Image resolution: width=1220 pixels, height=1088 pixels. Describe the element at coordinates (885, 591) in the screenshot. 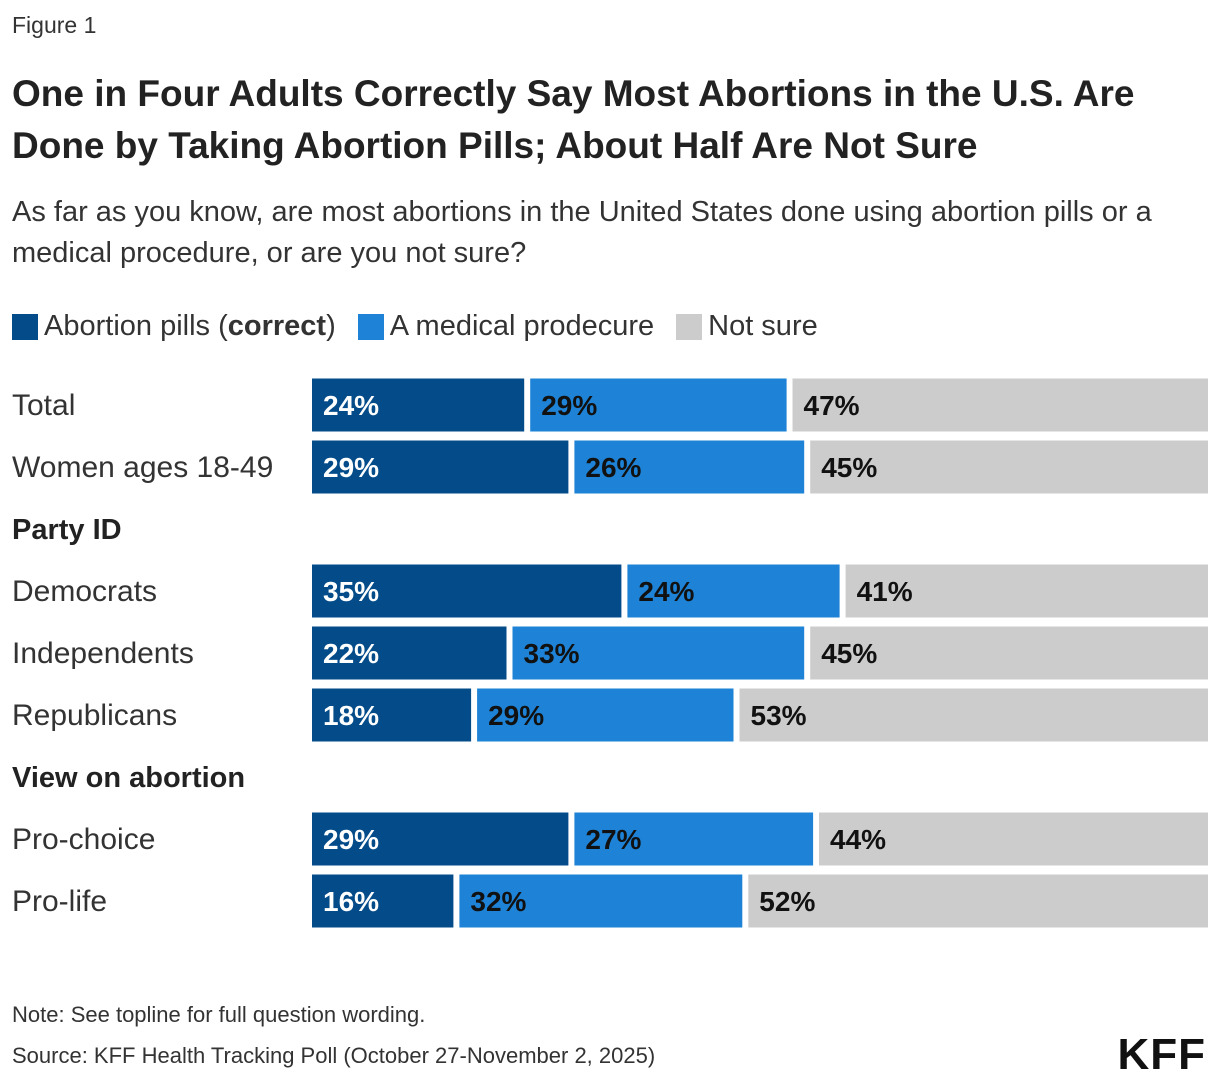

I see `data-label-democrats-not-sure: 41%` at that location.